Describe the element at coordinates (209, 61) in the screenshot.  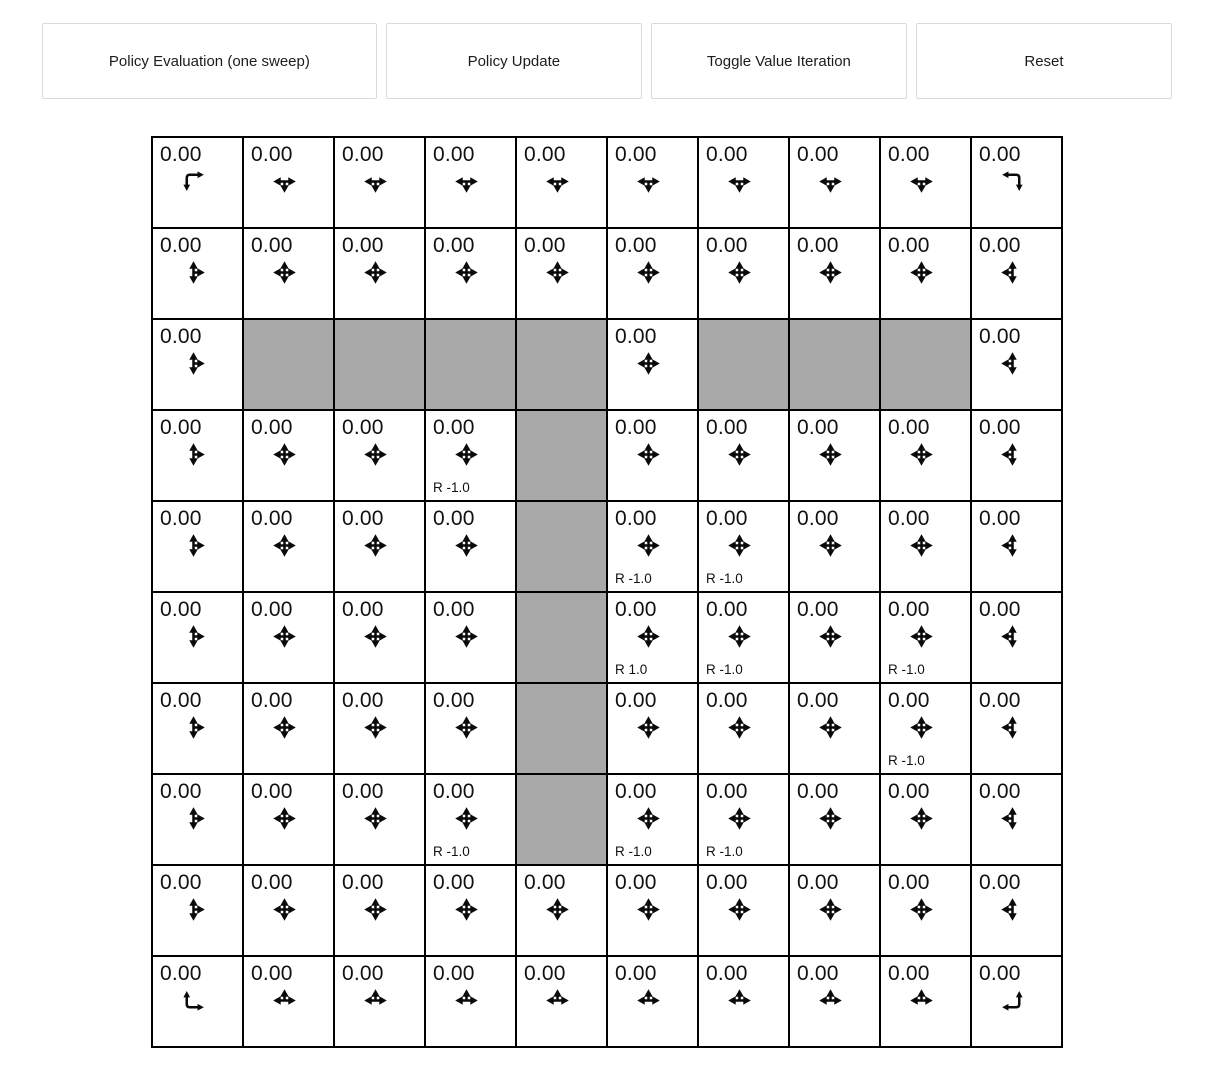
I see `policy-evaluation-button: Policy Evaluation (one sweep)` at that location.